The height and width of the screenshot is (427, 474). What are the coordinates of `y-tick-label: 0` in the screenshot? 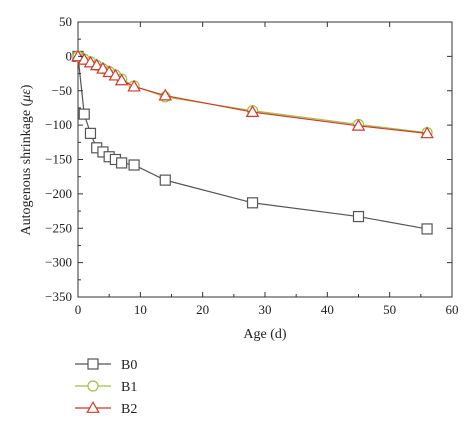 It's located at (69, 55).